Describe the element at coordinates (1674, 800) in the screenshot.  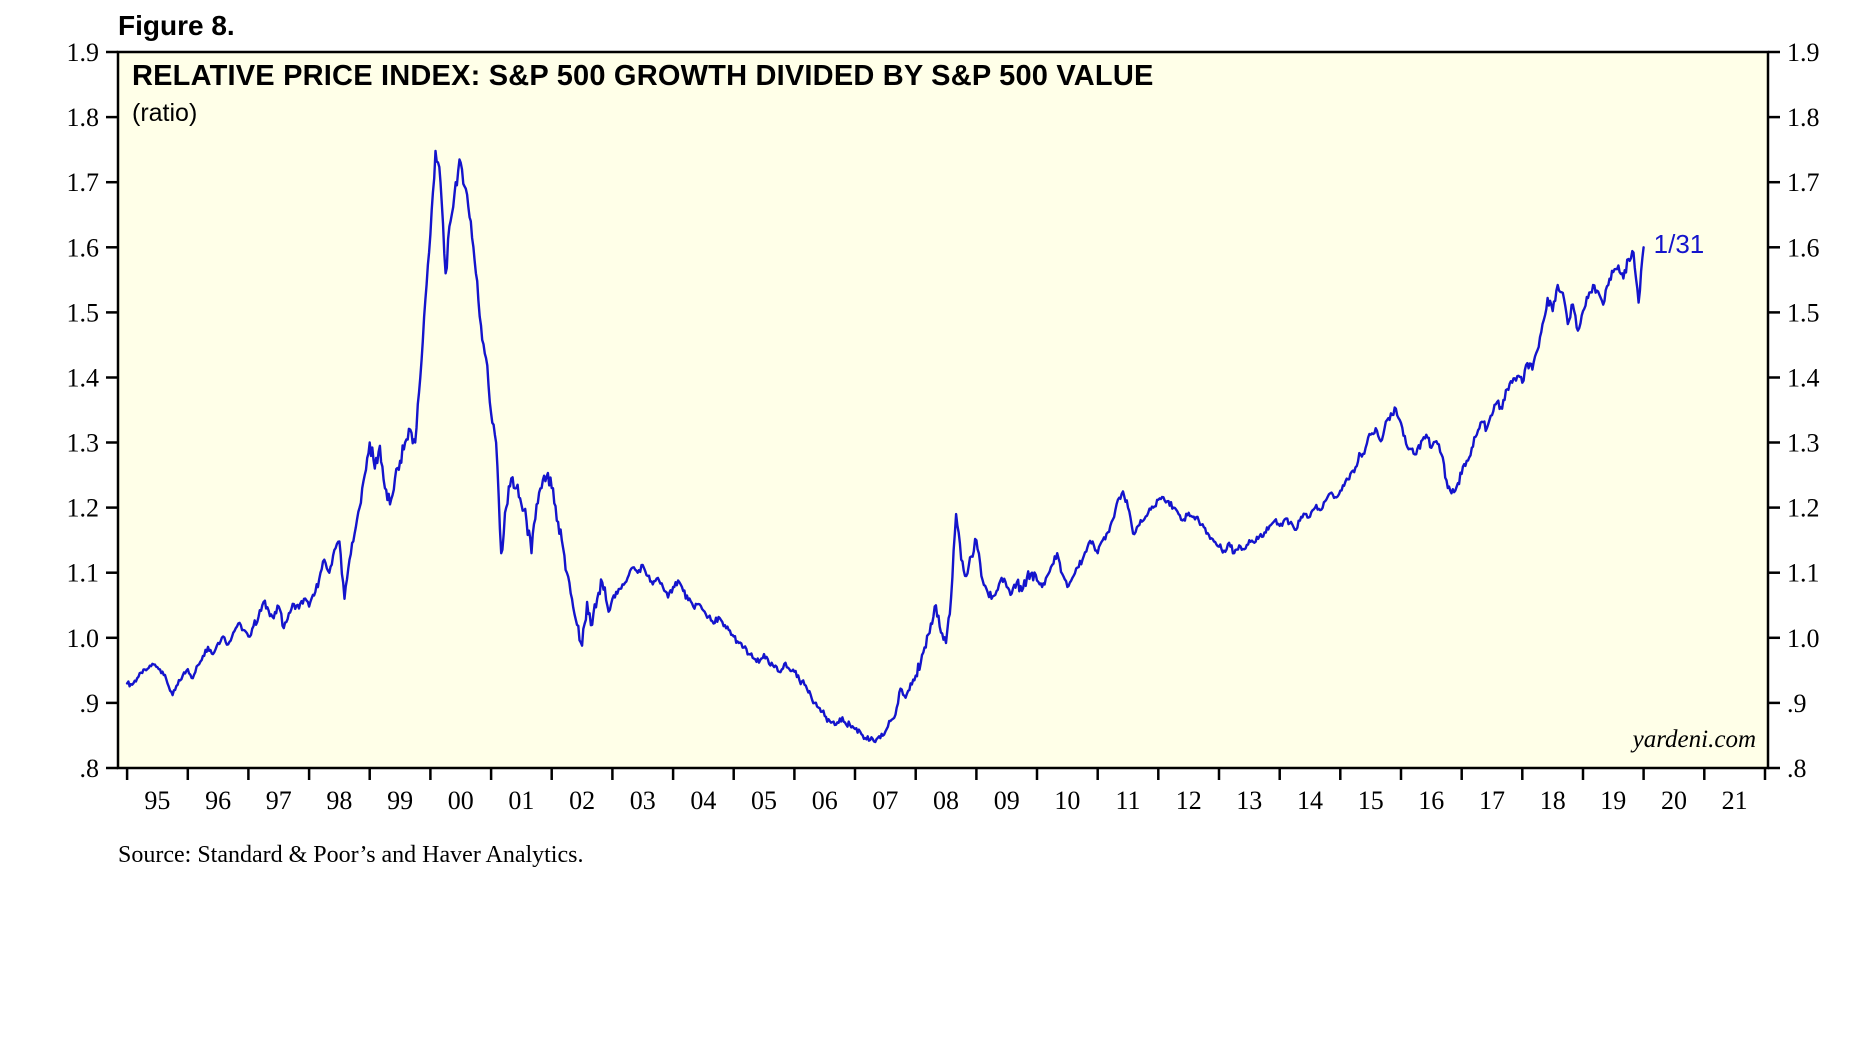
I see `x-tick-label: 20` at that location.